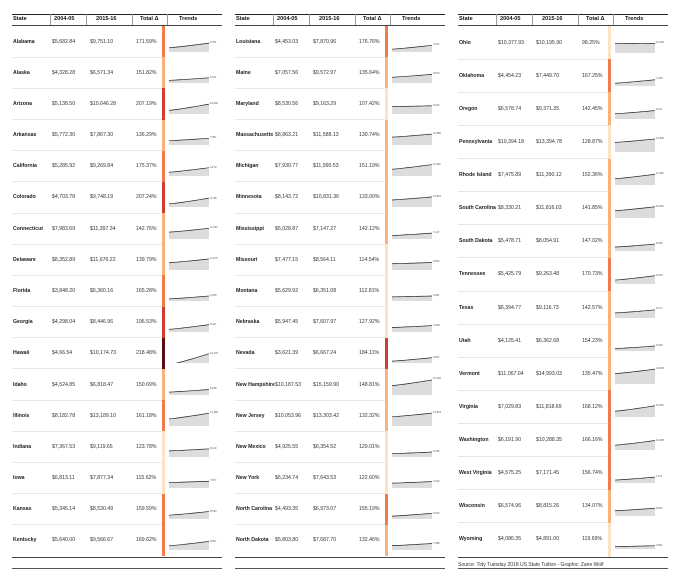 The image size is (680, 572). Describe the element at coordinates (436, 44) in the screenshot. I see `trend-end-label: 7,871` at that location.